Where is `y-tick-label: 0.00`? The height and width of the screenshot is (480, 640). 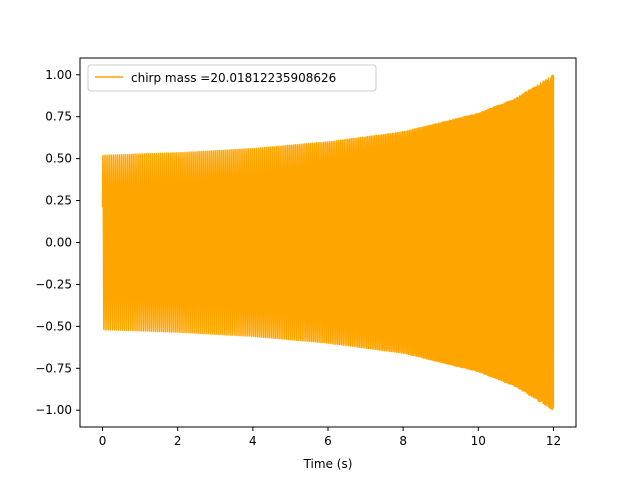 y-tick-label: 0.00 is located at coordinates (58, 243).